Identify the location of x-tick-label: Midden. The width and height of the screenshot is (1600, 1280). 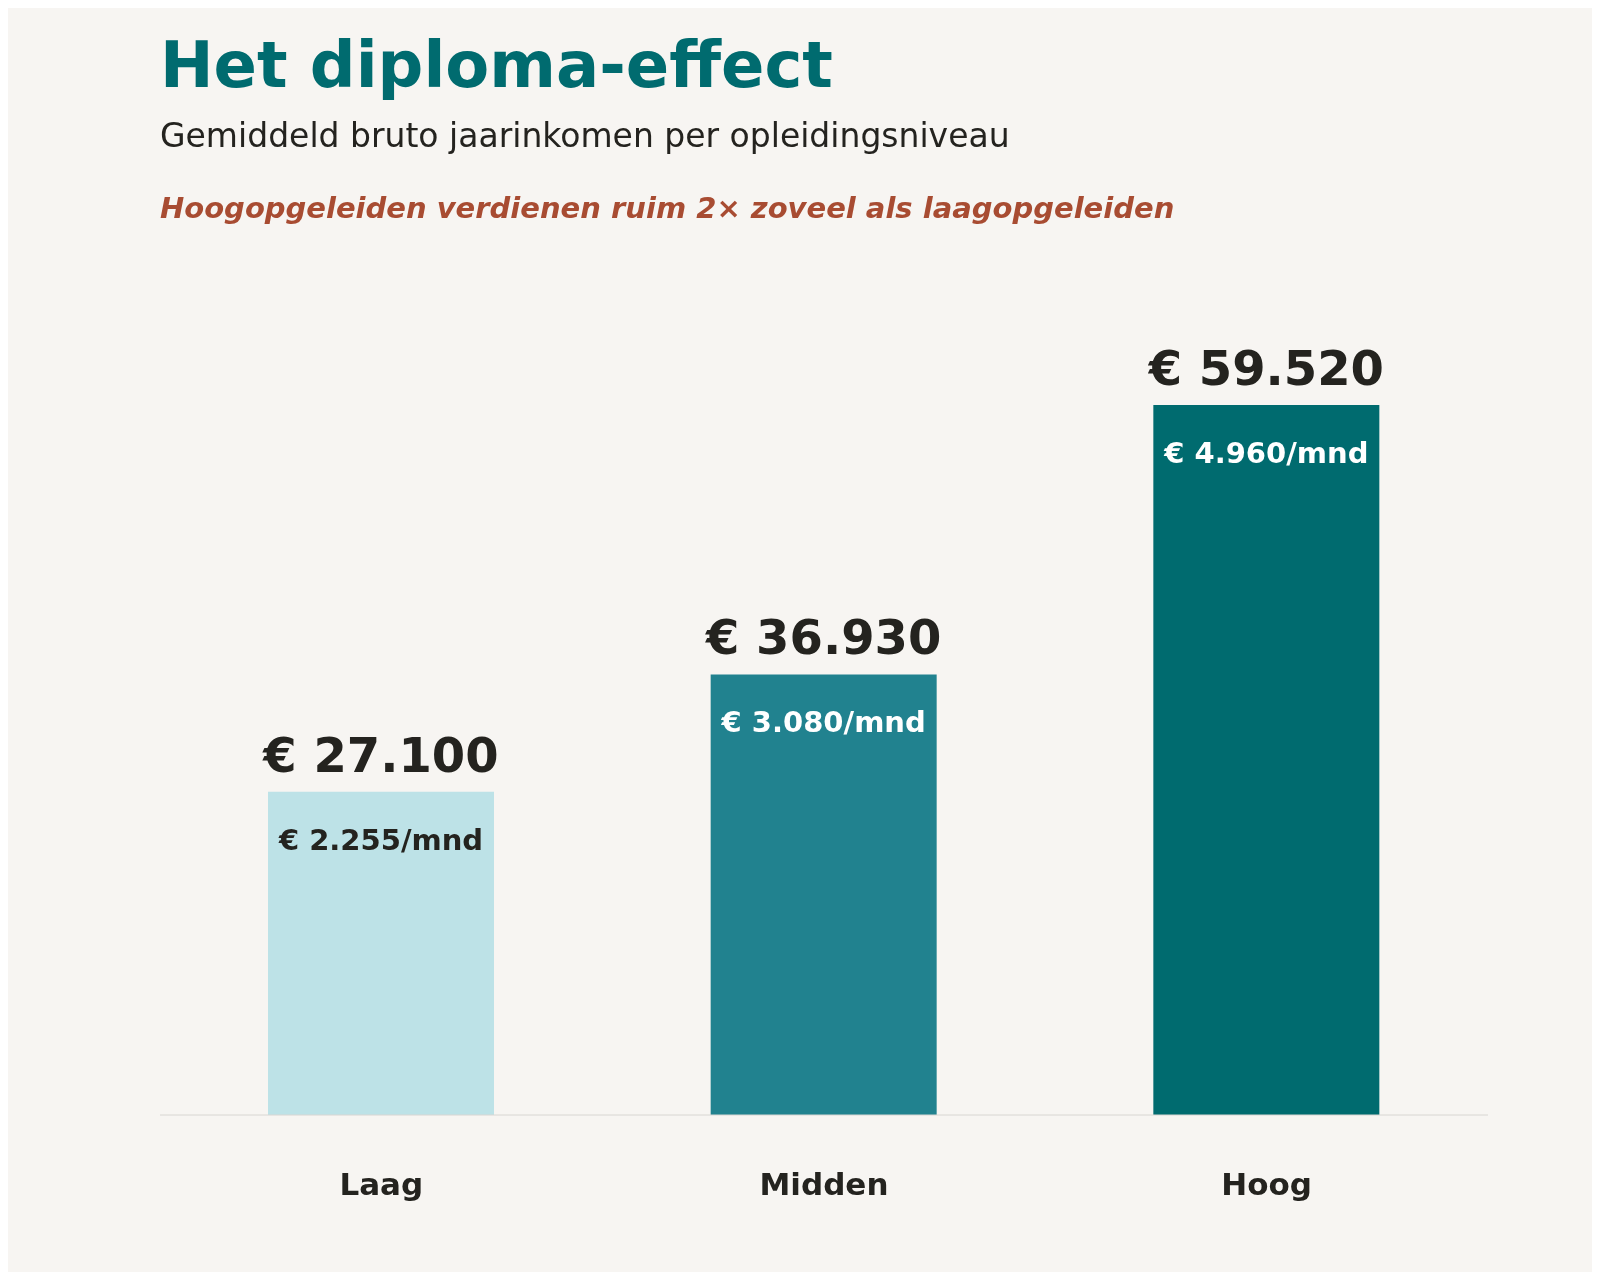
(824, 1184).